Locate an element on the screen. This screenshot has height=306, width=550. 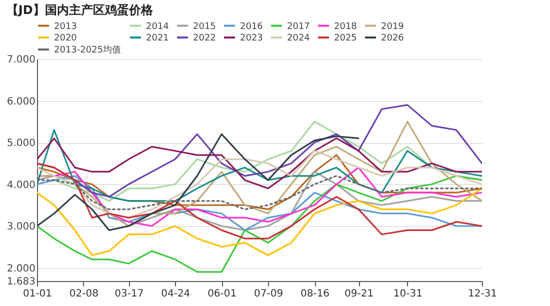
x-tick-label: 07-09 is located at coordinates (269, 294).